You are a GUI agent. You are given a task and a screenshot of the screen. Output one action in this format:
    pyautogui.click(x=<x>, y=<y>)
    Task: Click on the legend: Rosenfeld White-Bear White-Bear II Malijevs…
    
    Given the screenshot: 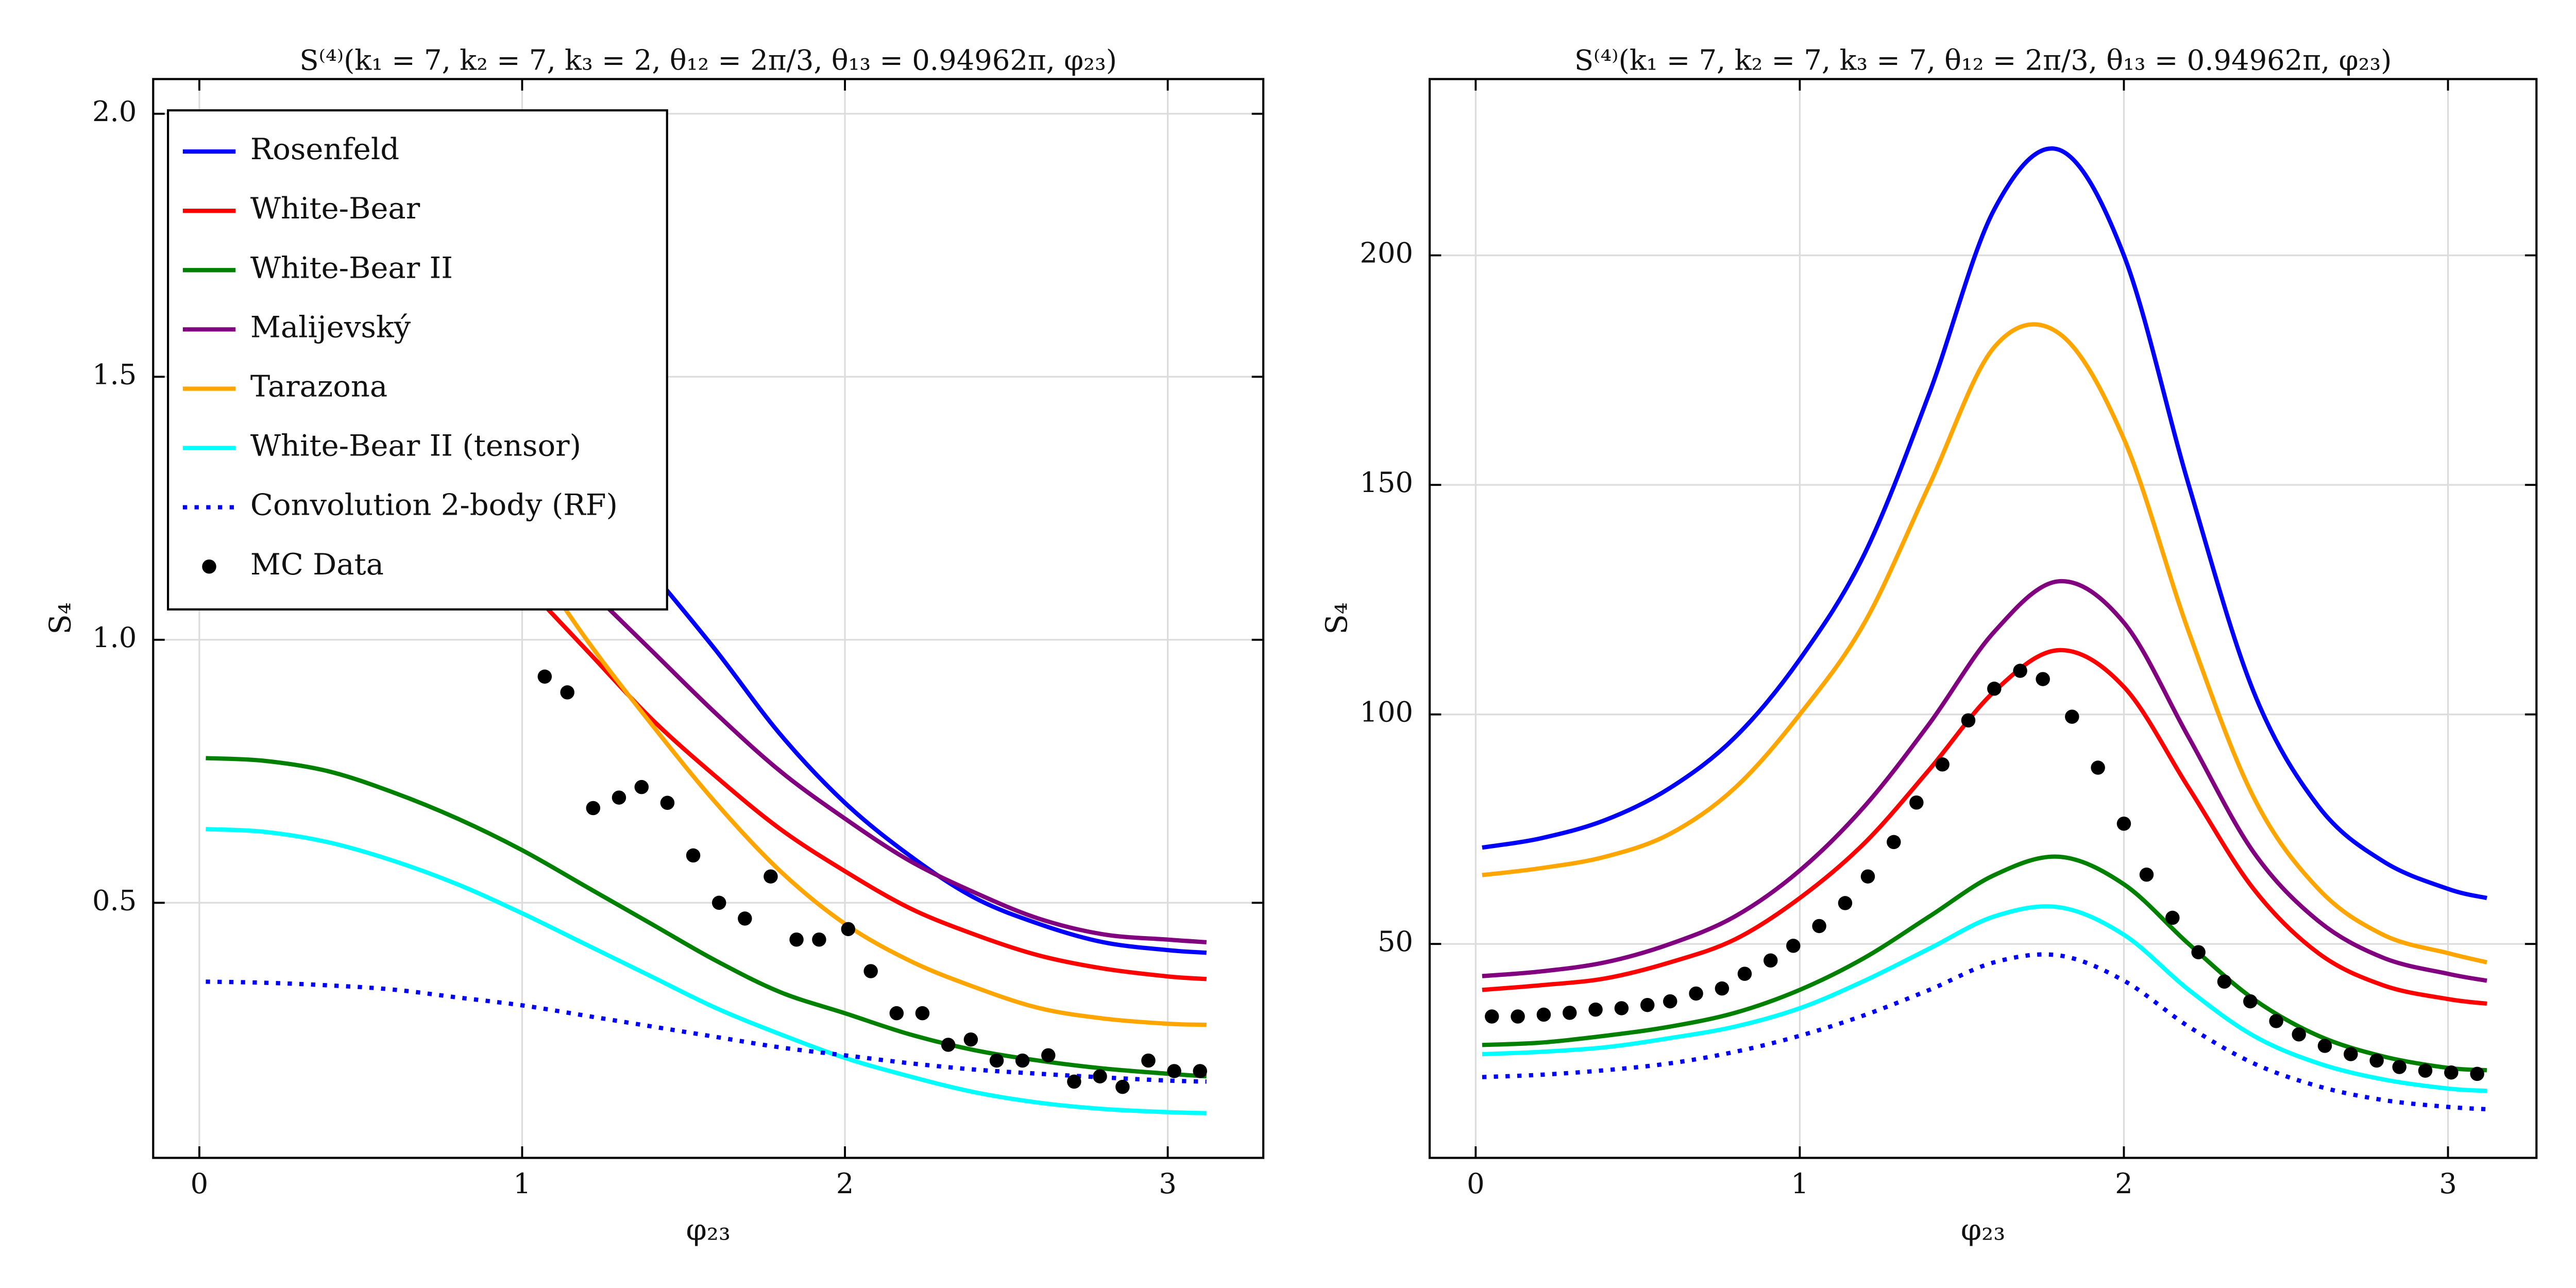 What is the action you would take?
    pyautogui.click(x=417, y=360)
    